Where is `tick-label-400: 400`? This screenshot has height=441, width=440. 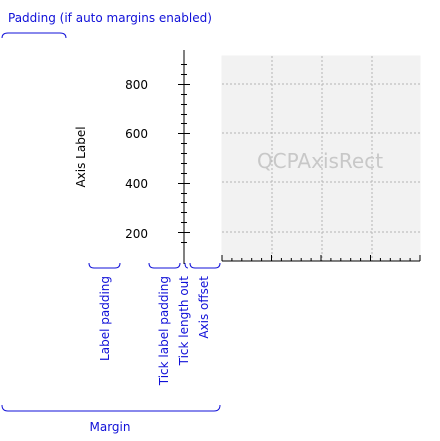
tick-label-400: 400 is located at coordinates (136, 184).